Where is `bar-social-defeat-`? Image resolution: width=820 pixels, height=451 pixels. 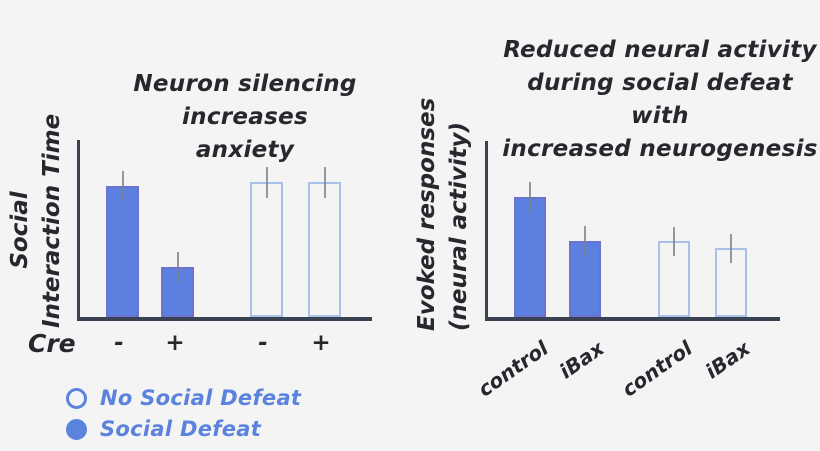 bar-social-defeat- is located at coordinates (122, 251).